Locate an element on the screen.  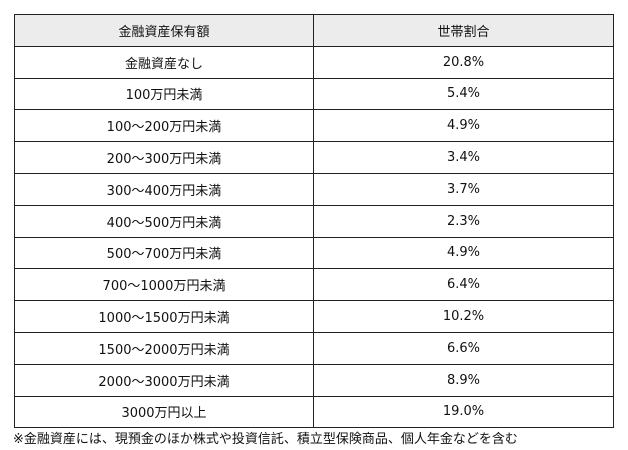
household-share-cell: 20.8% is located at coordinates (463, 62).